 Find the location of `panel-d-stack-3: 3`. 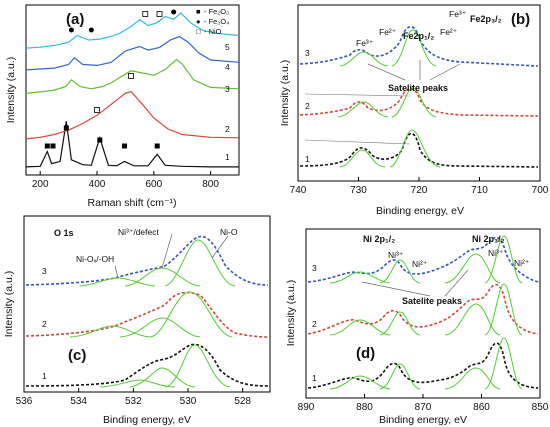

panel-d-stack-3: 3 is located at coordinates (314, 268).